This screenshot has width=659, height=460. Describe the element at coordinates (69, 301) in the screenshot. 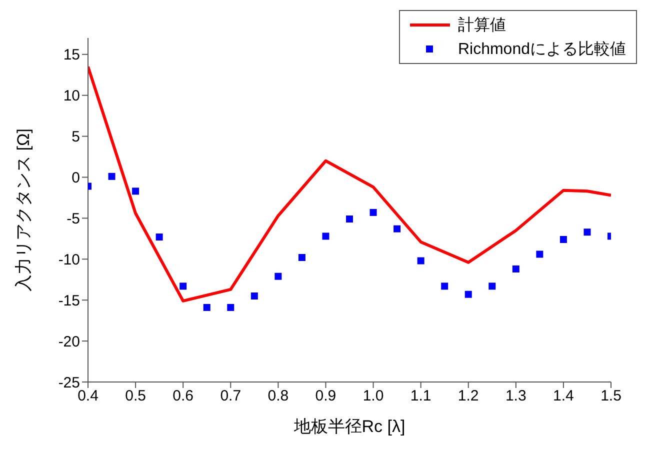

I see `y-tick-label: -15` at that location.